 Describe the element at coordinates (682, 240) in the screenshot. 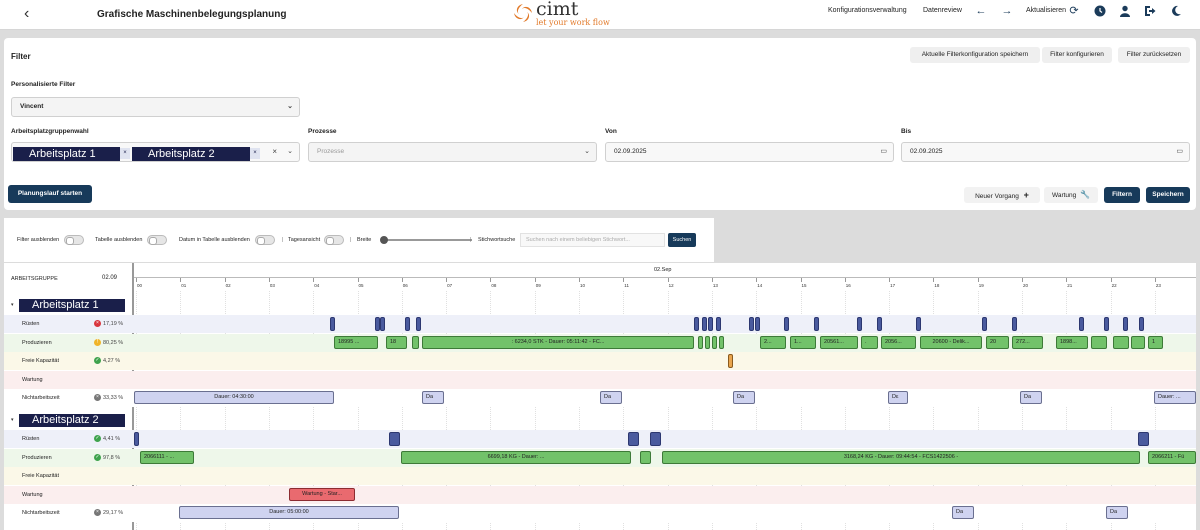

I see `search-button: Suchen` at that location.